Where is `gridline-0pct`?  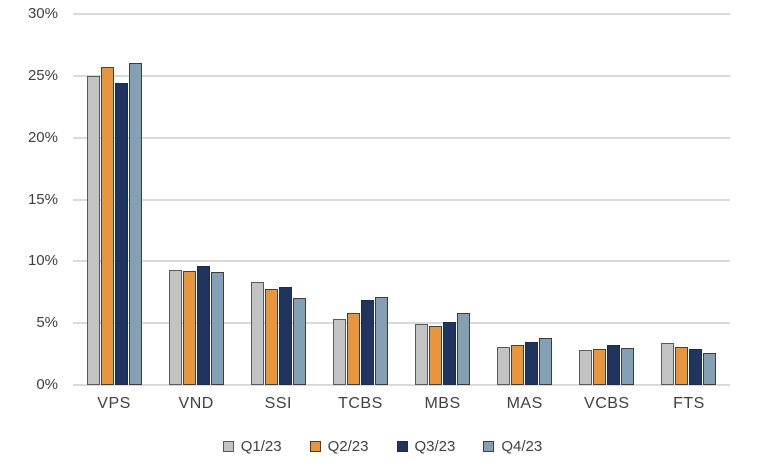
gridline-0pct is located at coordinates (401, 385).